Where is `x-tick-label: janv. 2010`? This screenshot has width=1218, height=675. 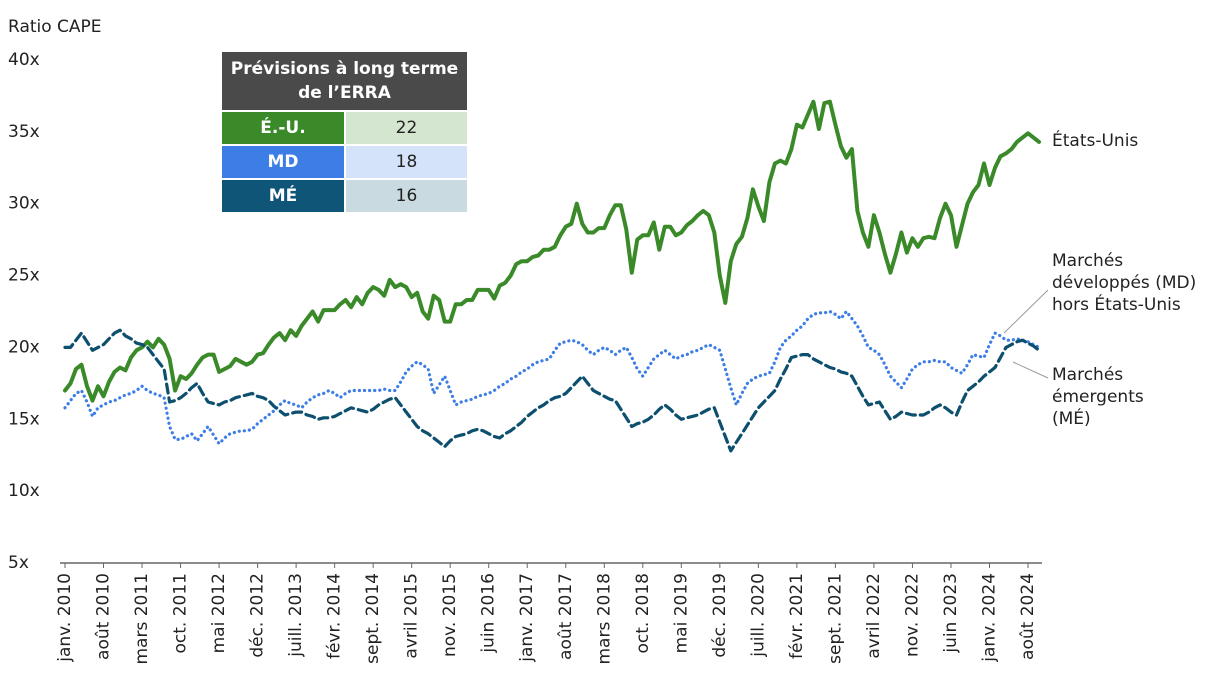
x-tick-label: janv. 2010 is located at coordinates (65, 618).